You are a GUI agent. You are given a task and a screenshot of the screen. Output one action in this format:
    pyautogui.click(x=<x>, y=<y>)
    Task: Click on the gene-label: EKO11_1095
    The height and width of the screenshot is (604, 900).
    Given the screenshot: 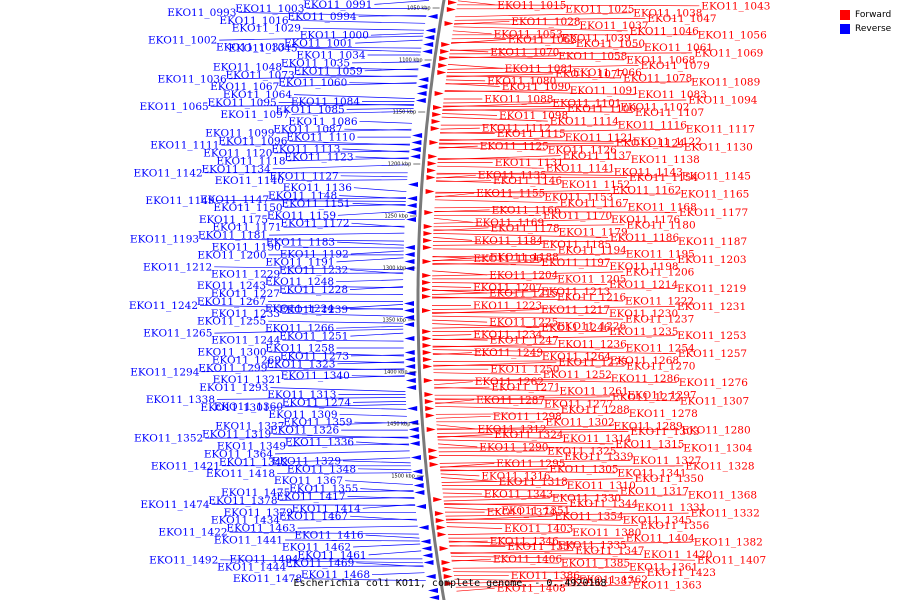 What is the action you would take?
    pyautogui.click(x=242, y=103)
    